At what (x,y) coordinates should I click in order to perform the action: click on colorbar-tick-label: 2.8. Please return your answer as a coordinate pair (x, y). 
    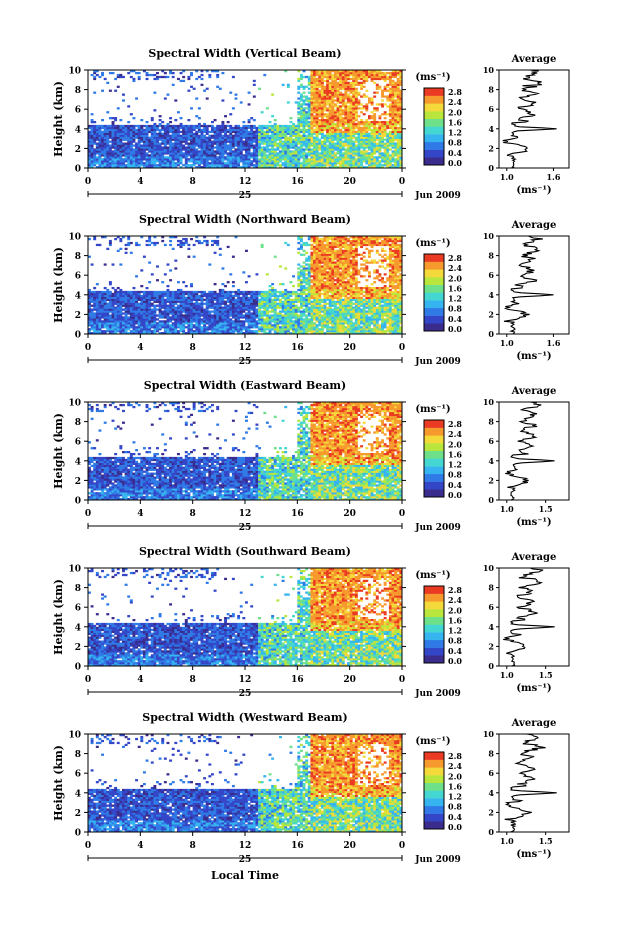
    Looking at the image, I should click on (455, 92).